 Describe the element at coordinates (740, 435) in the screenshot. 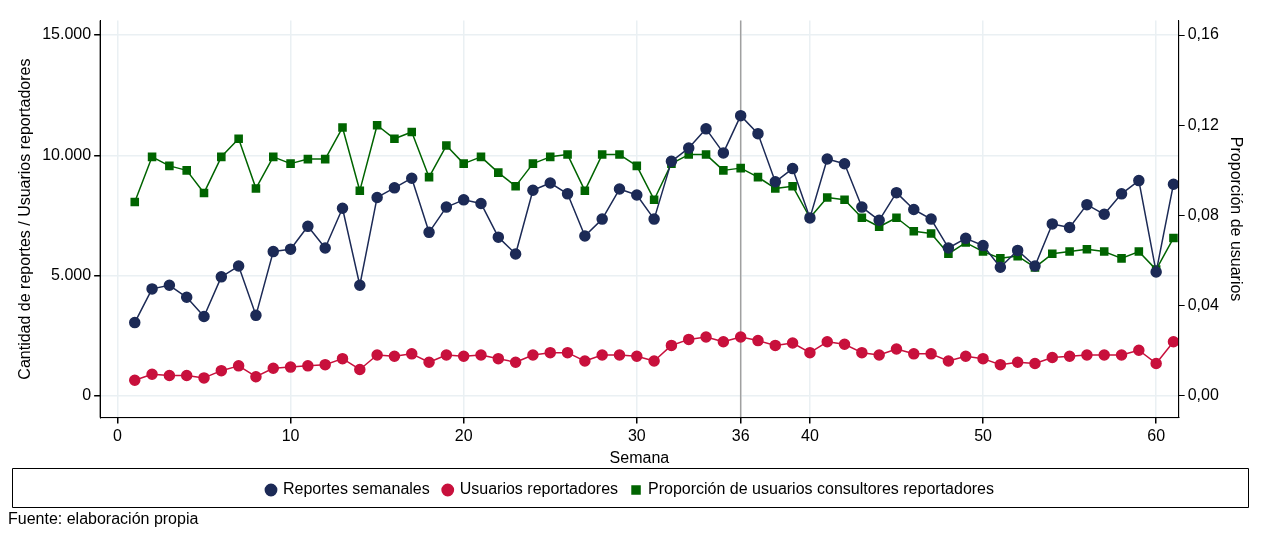

I see `x-tick-label: 36` at that location.